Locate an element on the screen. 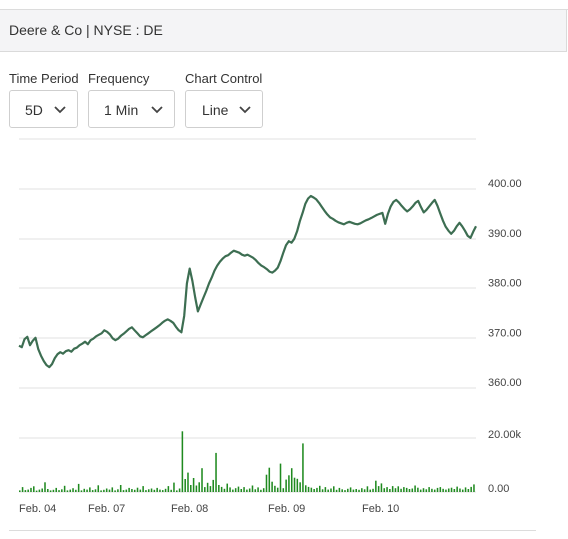 The width and height of the screenshot is (568, 539). time-period-label: Time Period is located at coordinates (44, 78).